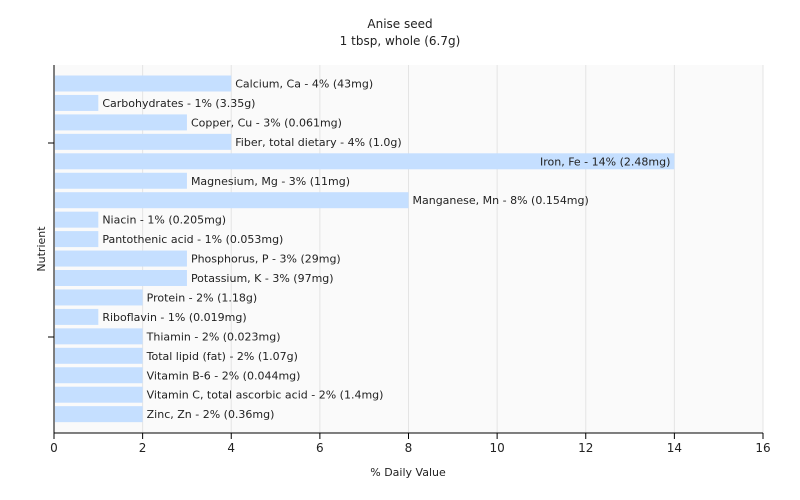  I want to click on bar-label: Protein - 2% (1.18g), so click(202, 297).